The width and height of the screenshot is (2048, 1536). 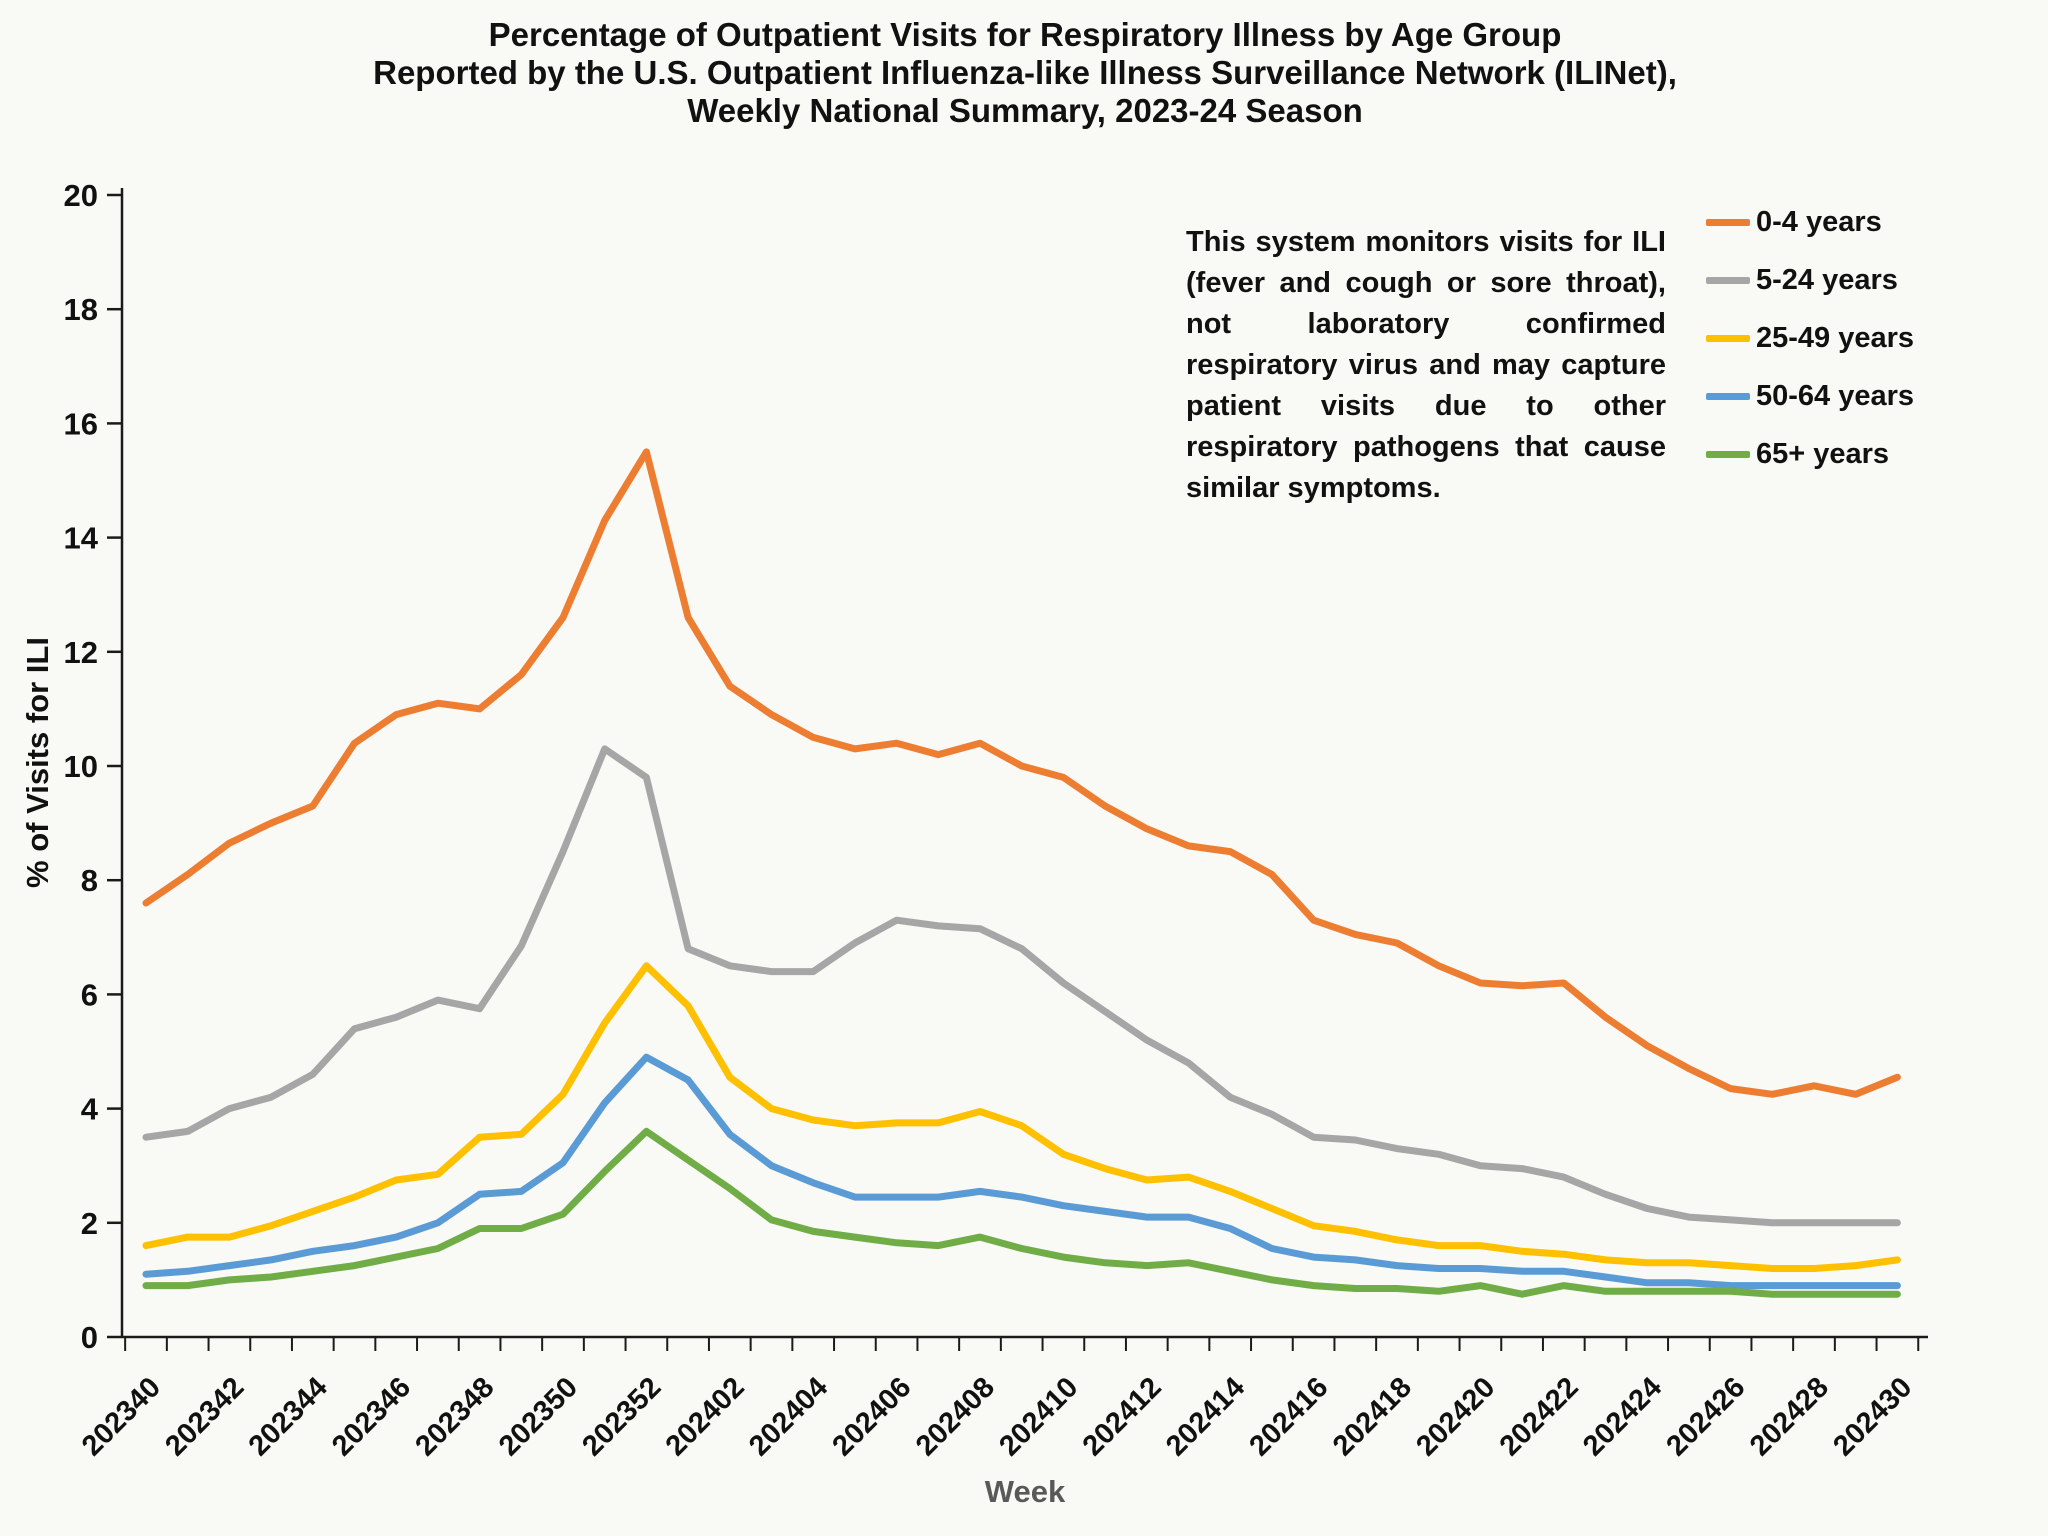 I want to click on legend-item-65-years: 65+ years, so click(x=1810, y=454).